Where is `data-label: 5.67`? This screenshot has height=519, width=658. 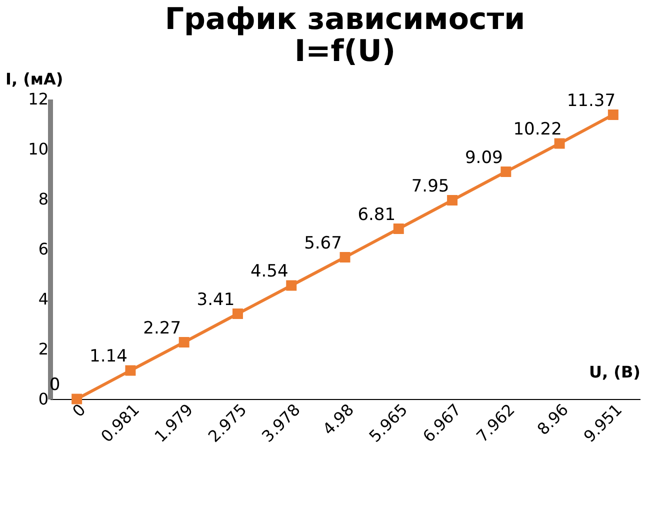 data-label: 5.67 is located at coordinates (323, 243).